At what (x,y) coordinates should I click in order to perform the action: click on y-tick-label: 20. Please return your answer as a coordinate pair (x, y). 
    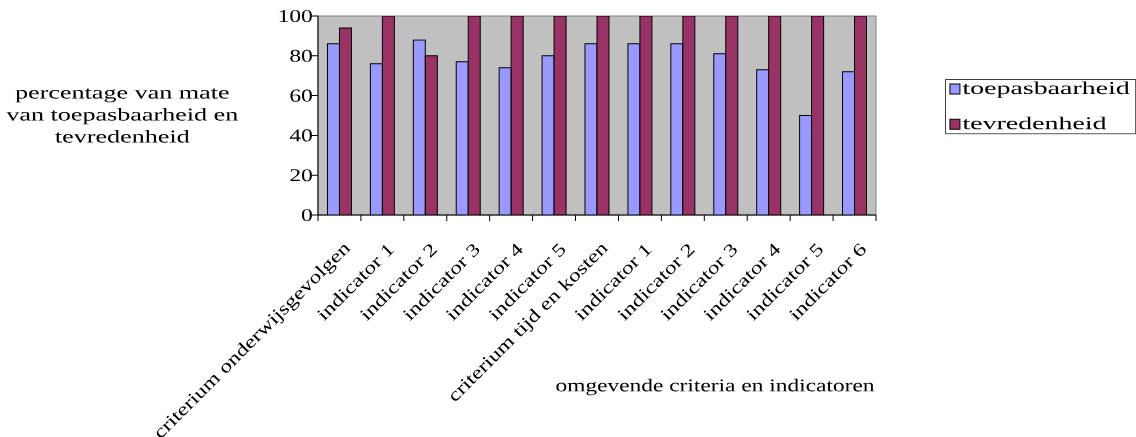
    Looking at the image, I should click on (301, 175).